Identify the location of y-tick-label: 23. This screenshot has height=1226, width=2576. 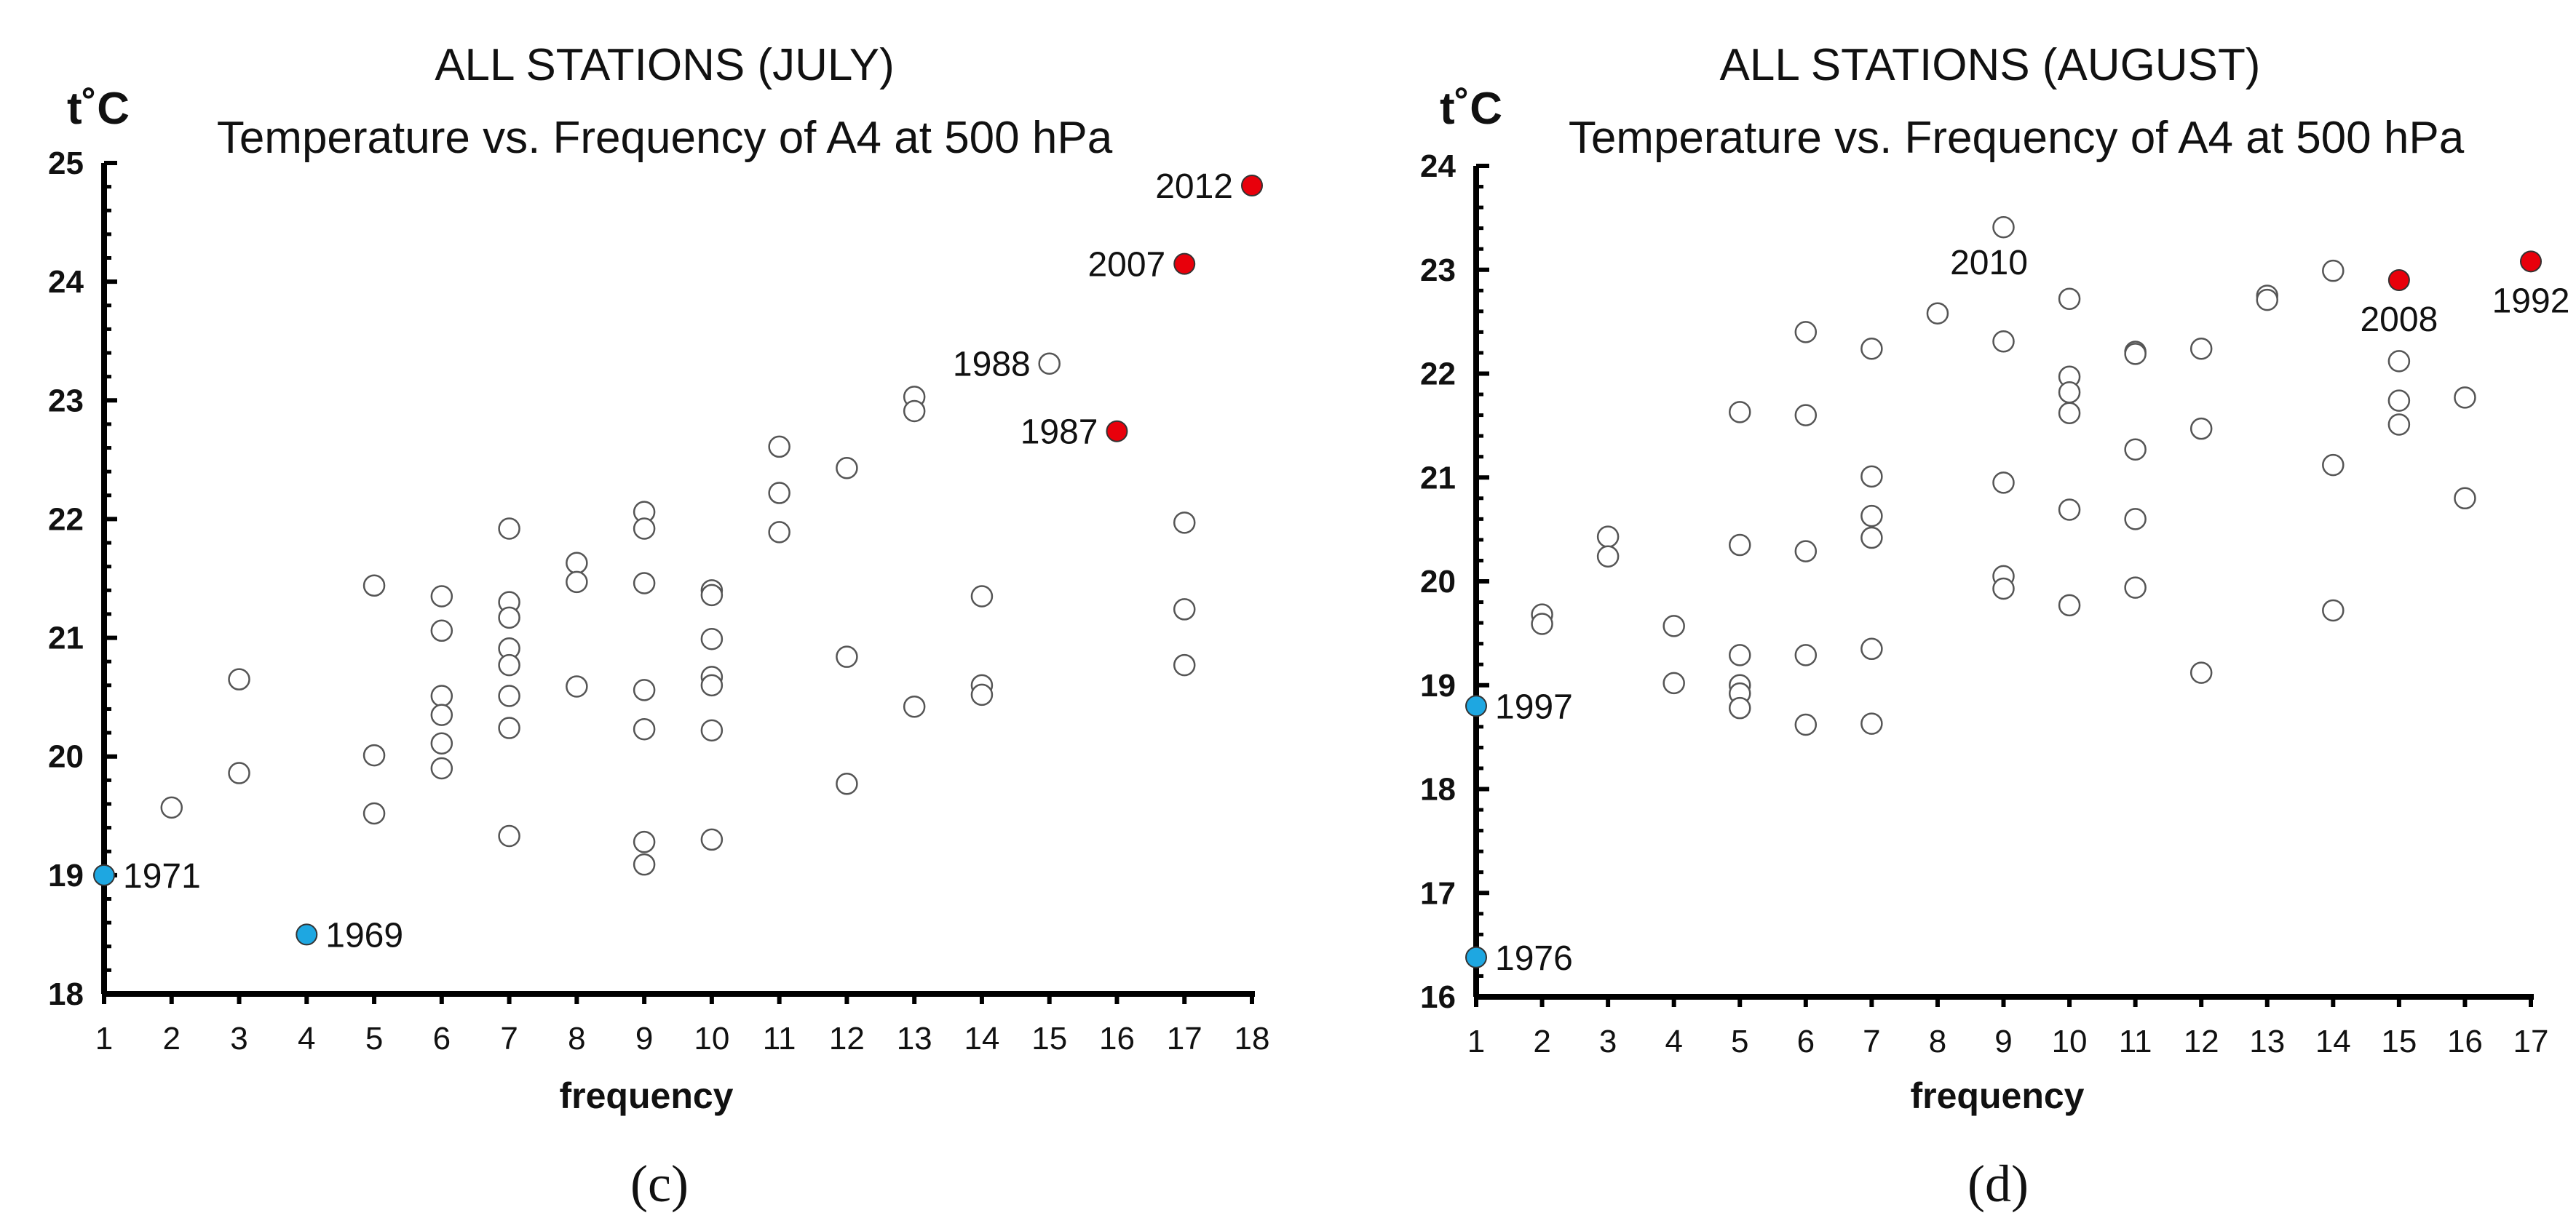
(66, 400).